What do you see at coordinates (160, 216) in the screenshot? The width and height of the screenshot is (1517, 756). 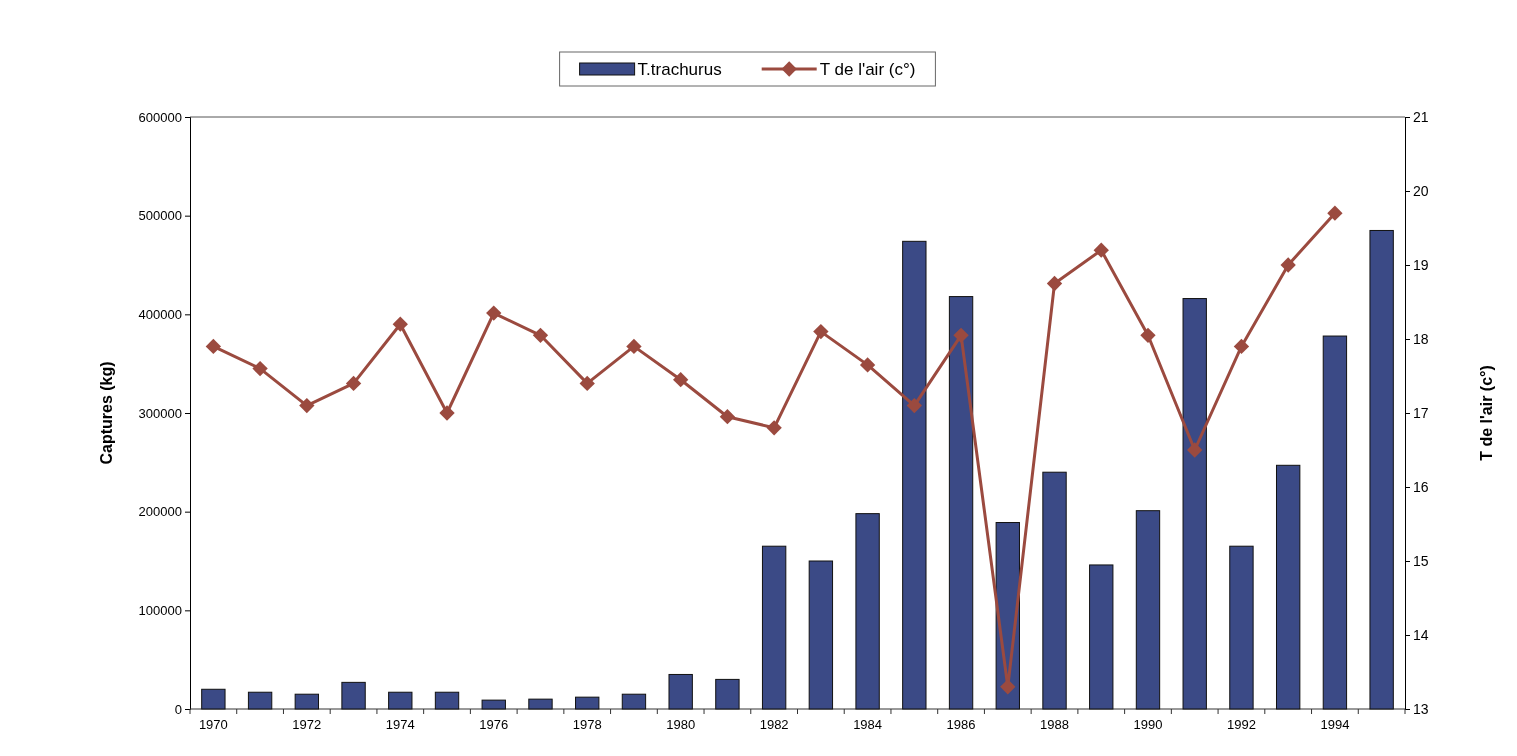 I see `y-tick-label: 500000` at bounding box center [160, 216].